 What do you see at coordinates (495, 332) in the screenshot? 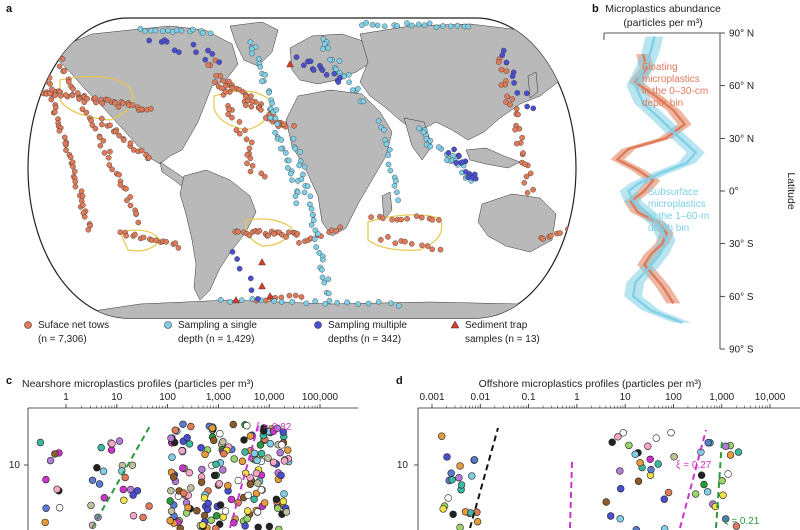
I see `legend-item-trap: Sediment trap samples (n = 13)` at bounding box center [495, 332].